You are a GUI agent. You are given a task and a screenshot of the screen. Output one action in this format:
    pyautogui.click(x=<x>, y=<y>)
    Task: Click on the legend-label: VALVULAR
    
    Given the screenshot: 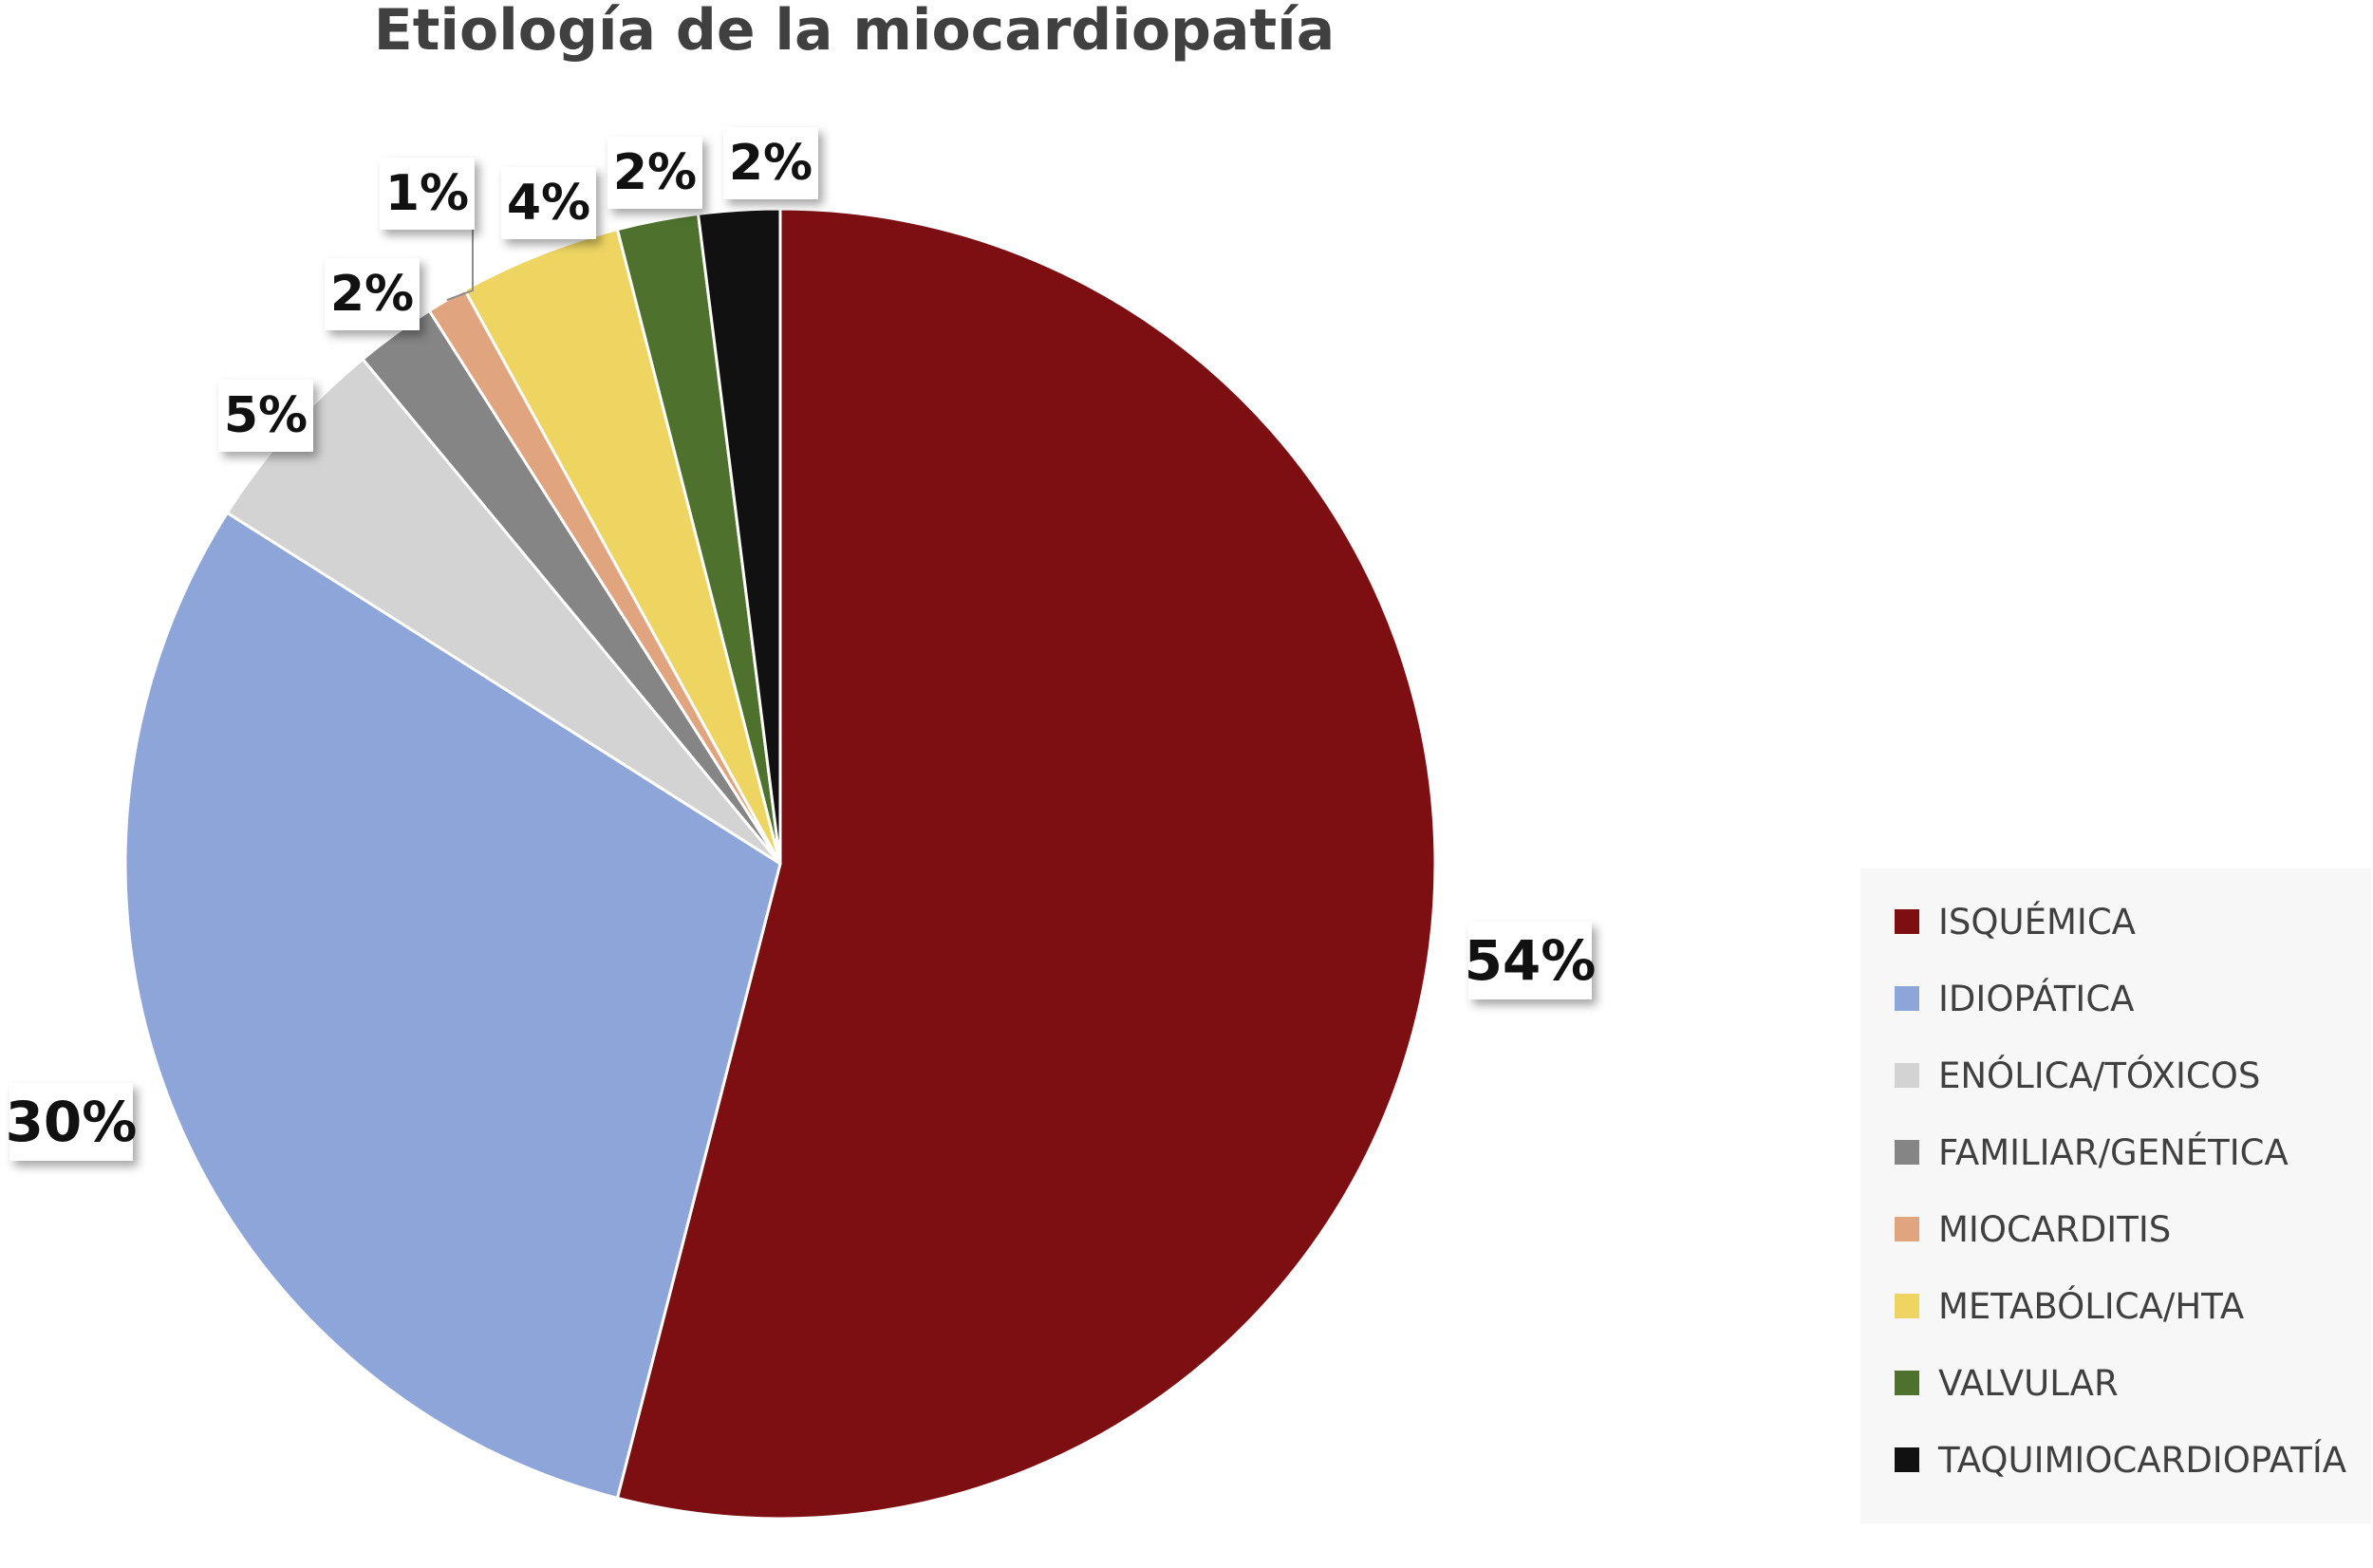 What is the action you would take?
    pyautogui.click(x=2028, y=1383)
    